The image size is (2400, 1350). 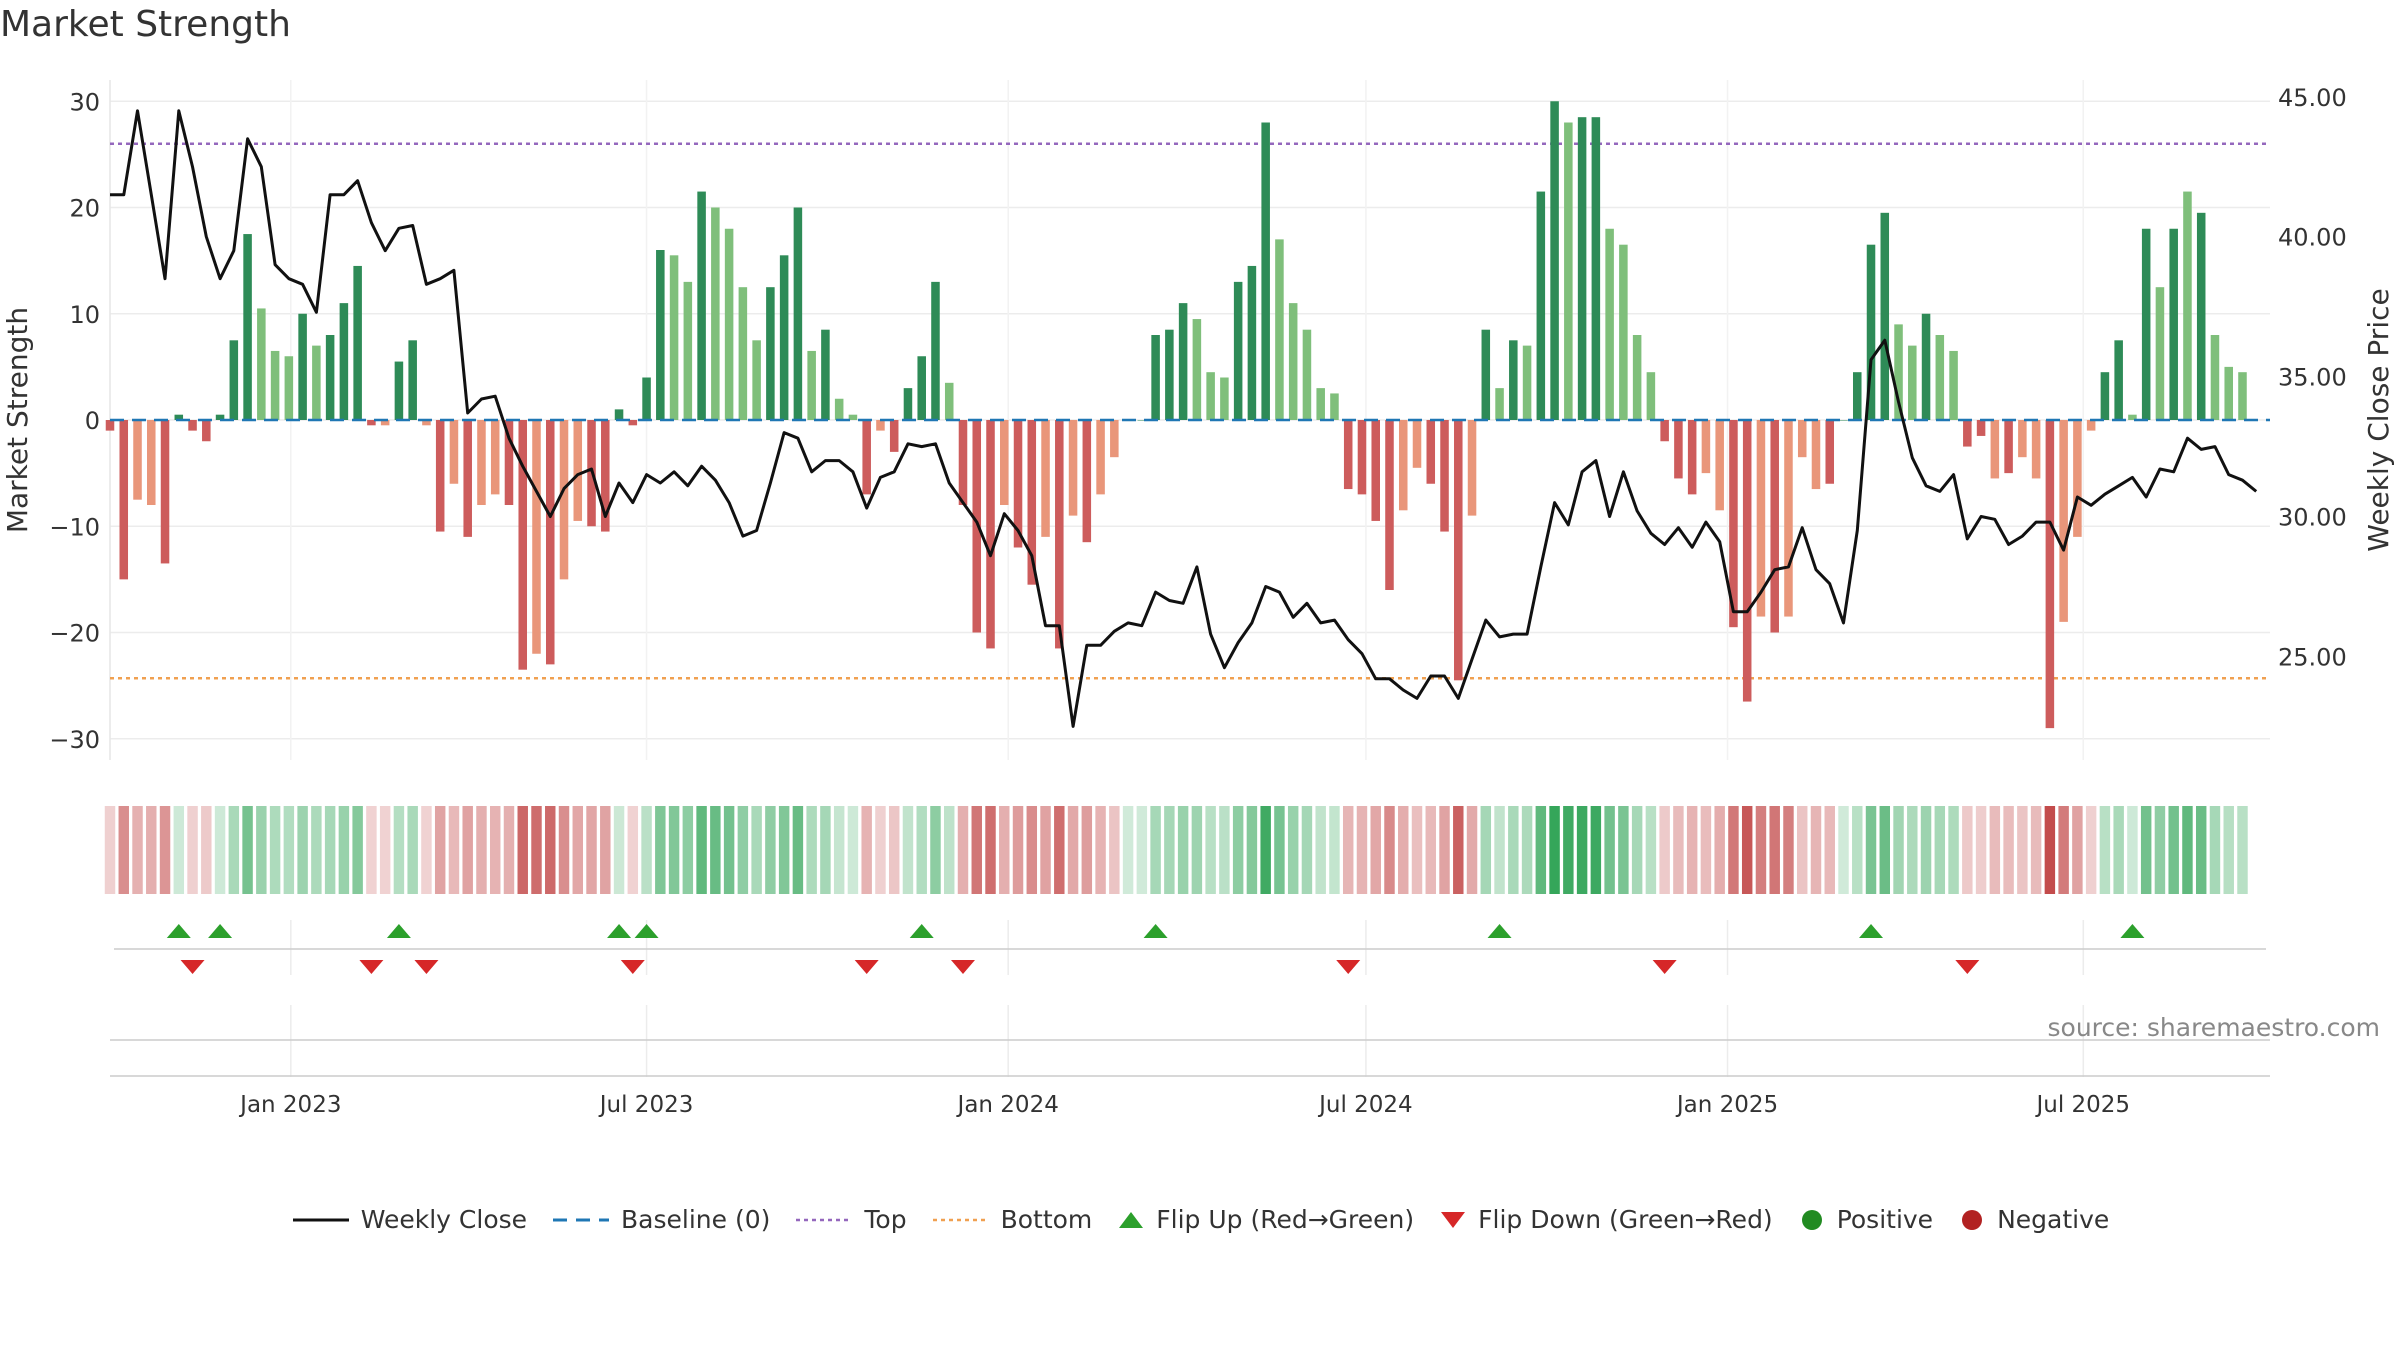 What do you see at coordinates (2053, 1219) in the screenshot?
I see `legend-label: Negative` at bounding box center [2053, 1219].